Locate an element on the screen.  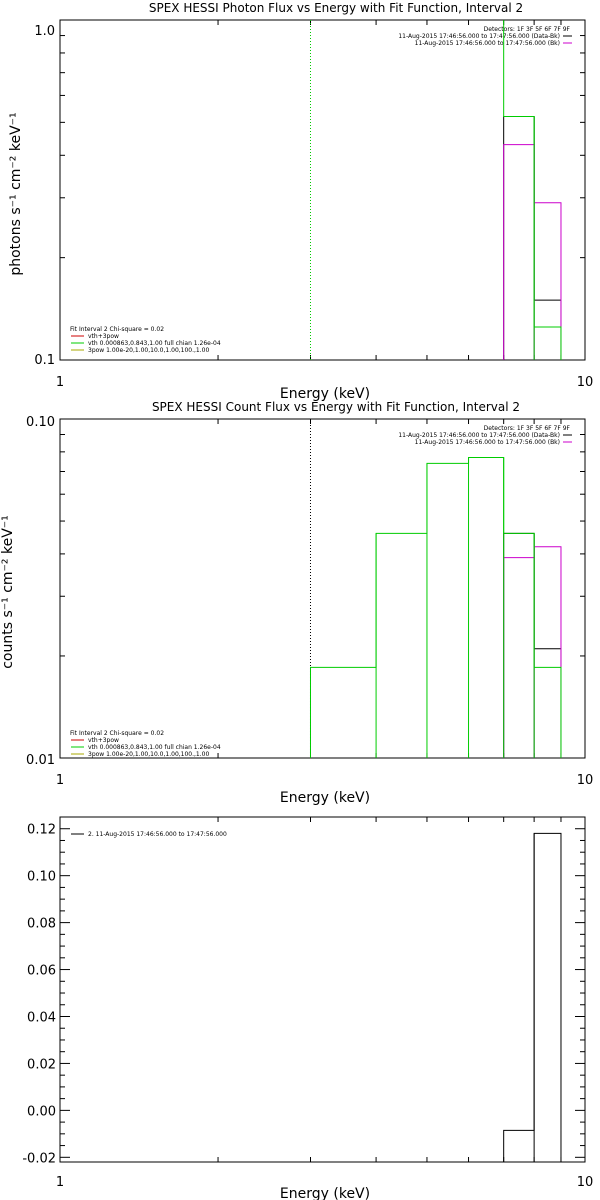
panel1-legend-header: Detectors: 1F 3F 5F 6F 7F 9F is located at coordinates (527, 29).